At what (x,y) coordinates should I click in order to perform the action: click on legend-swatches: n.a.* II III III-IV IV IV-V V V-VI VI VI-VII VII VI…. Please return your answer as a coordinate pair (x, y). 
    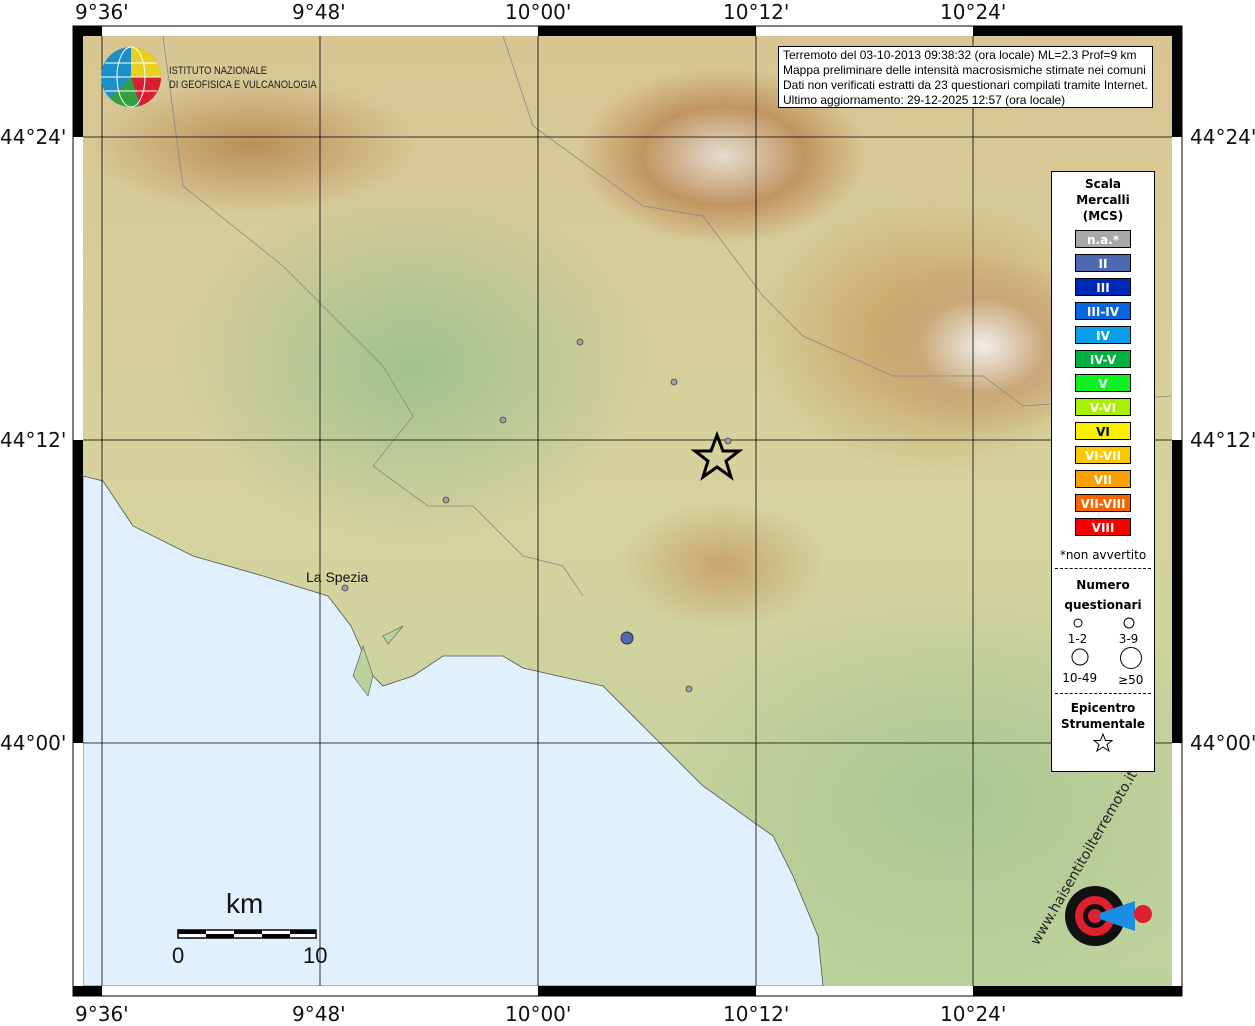
    Looking at the image, I should click on (1103, 383).